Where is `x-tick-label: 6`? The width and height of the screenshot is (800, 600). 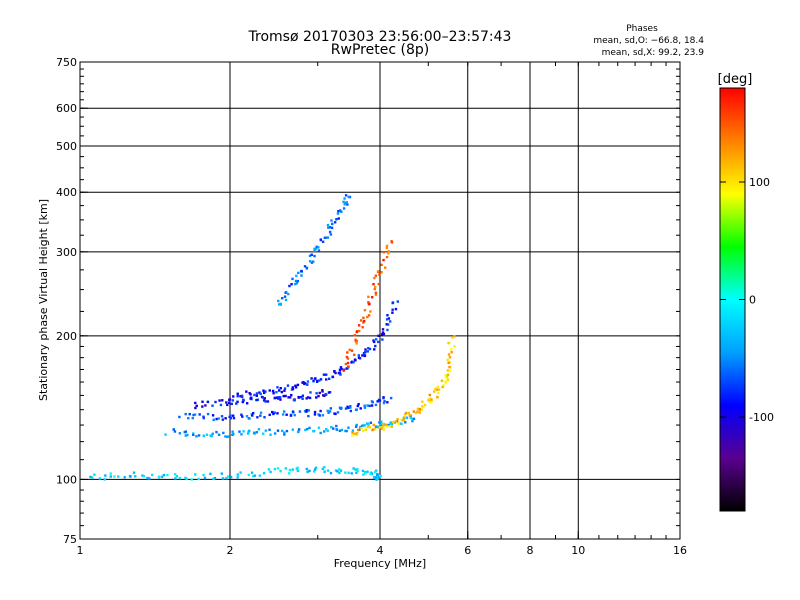
x-tick-label: 6 is located at coordinates (467, 550).